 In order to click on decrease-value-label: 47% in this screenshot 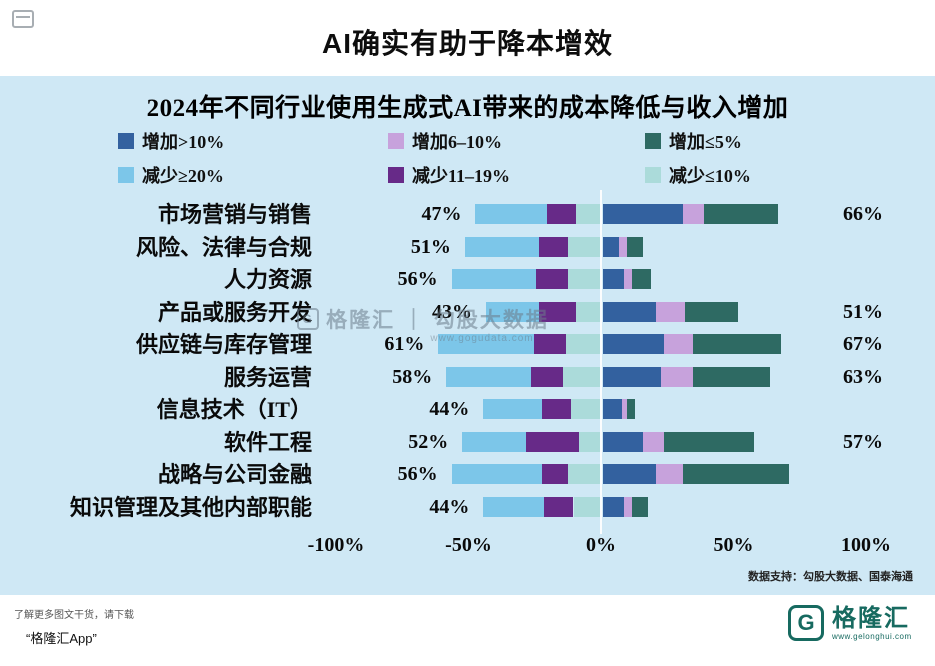, I will do `click(441, 214)`.